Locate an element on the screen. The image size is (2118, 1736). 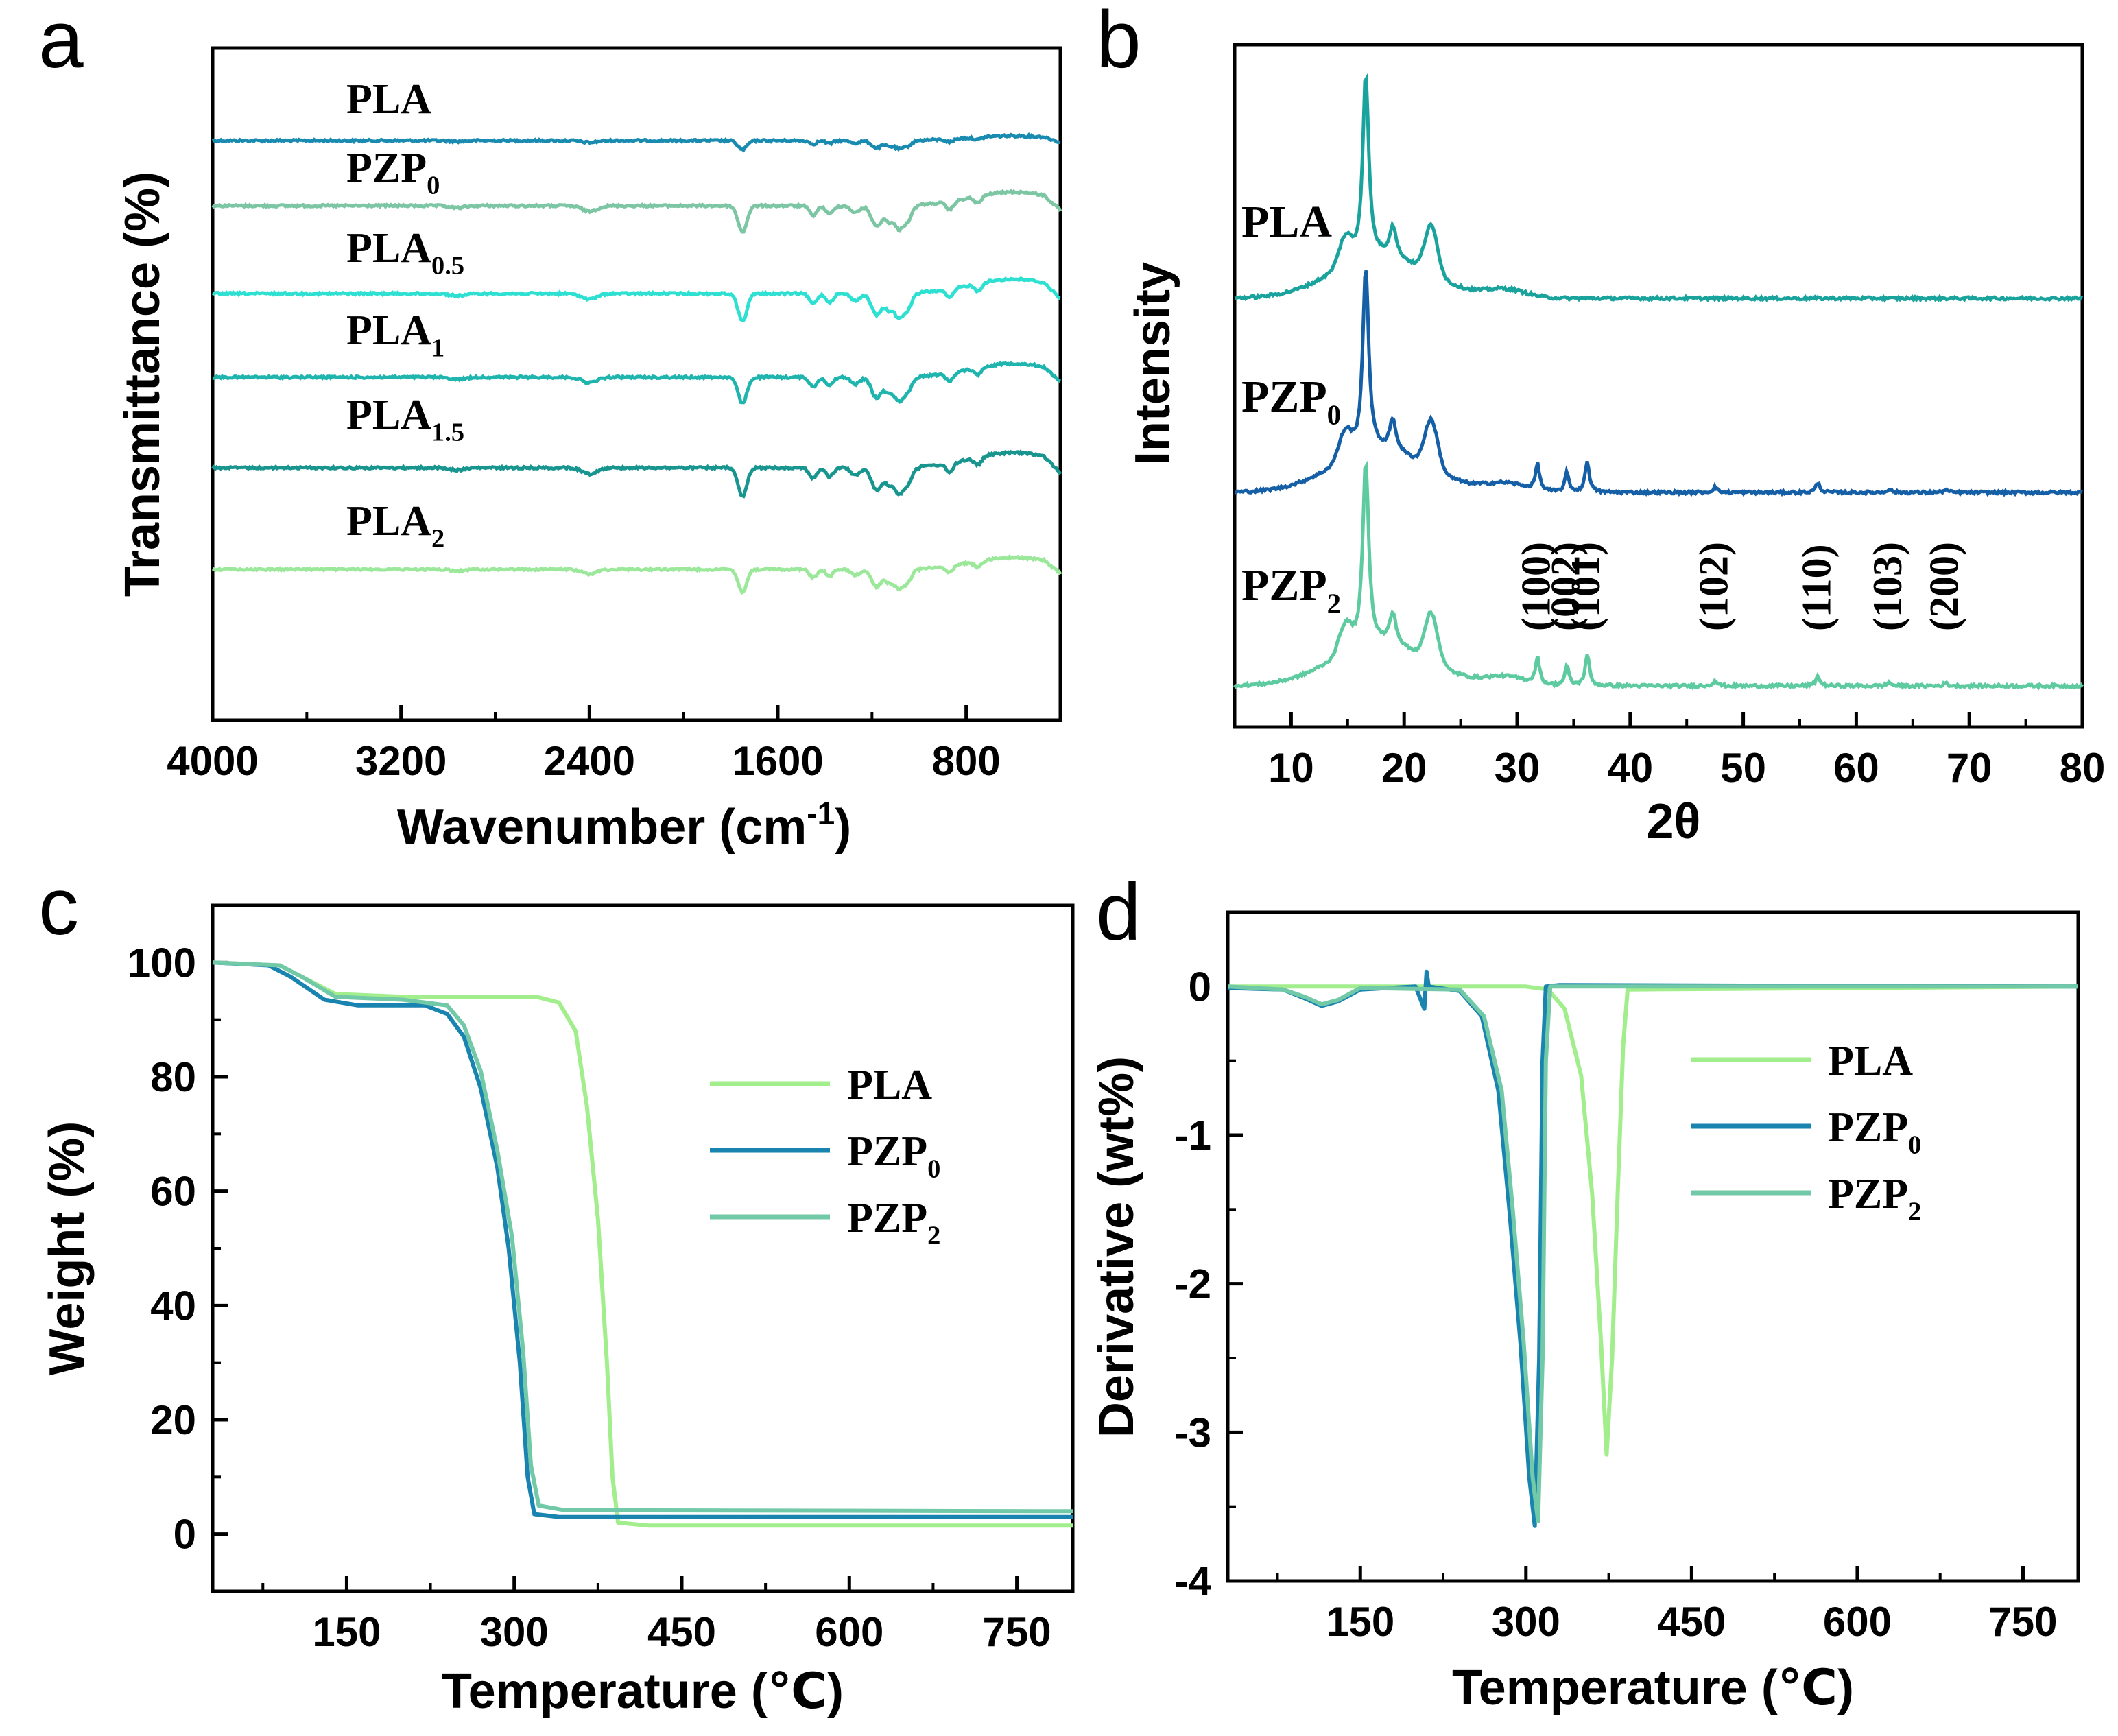
y-tick-label: 80 is located at coordinates (173, 1077).